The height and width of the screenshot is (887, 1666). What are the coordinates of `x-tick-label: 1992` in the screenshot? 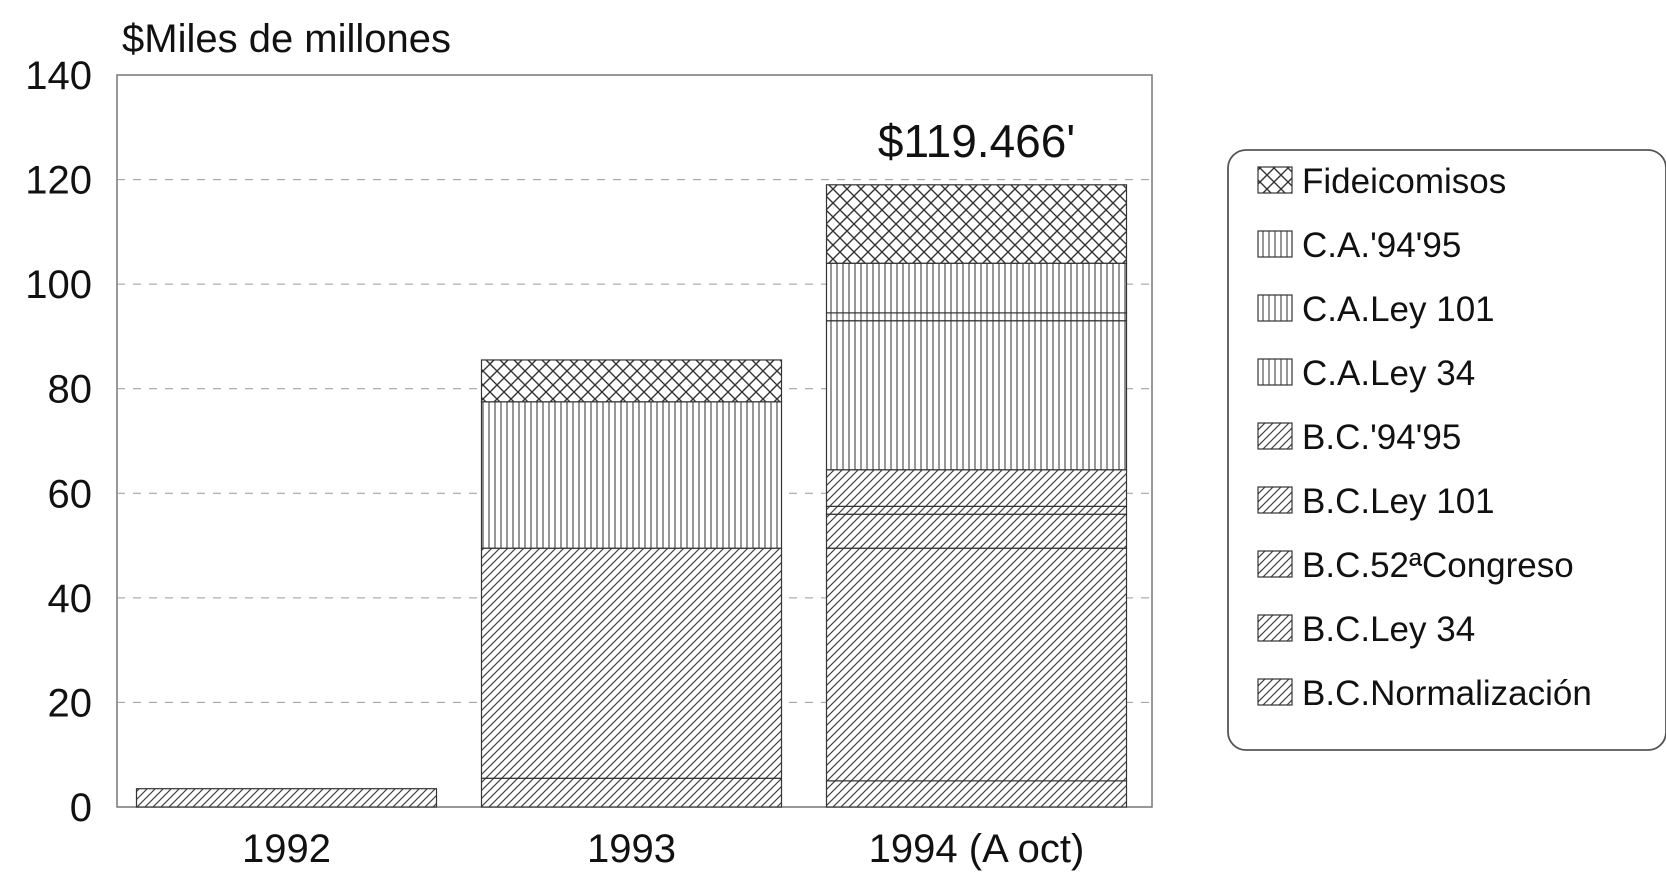 It's located at (286, 849).